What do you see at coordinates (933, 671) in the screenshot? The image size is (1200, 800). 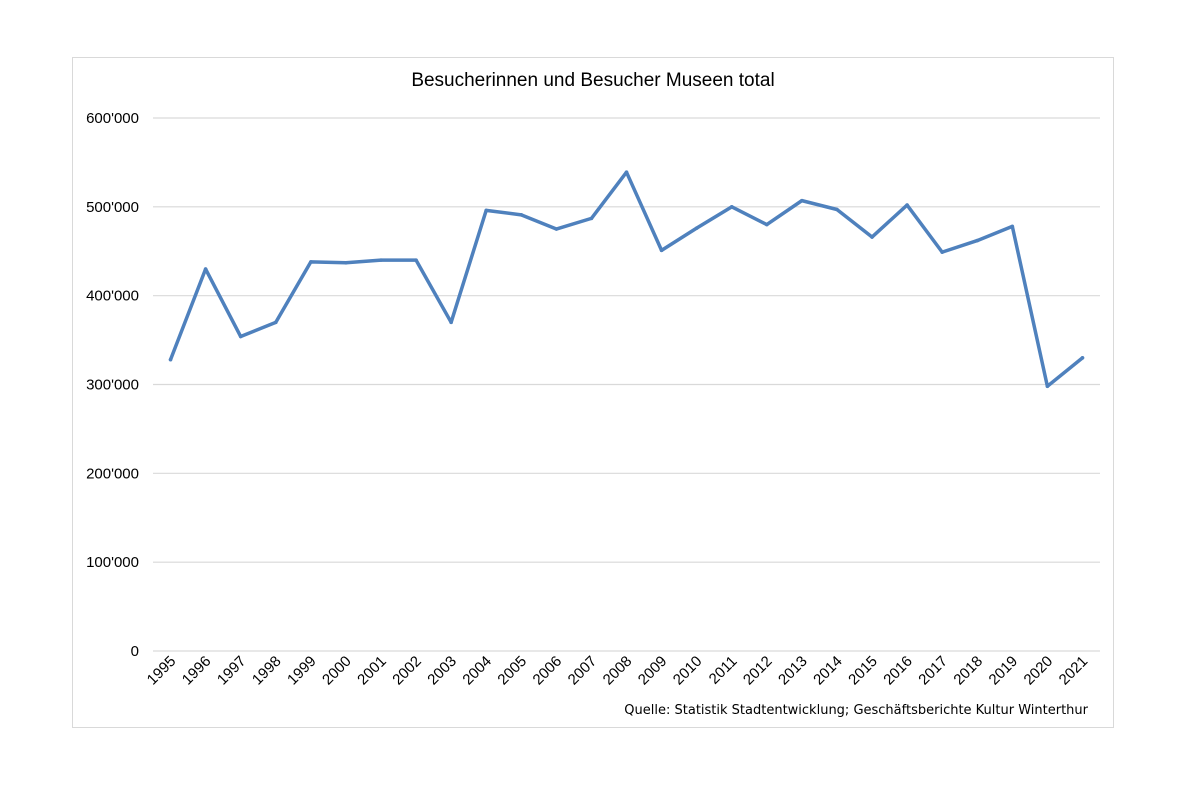 I see `x-tick-label: 2017` at bounding box center [933, 671].